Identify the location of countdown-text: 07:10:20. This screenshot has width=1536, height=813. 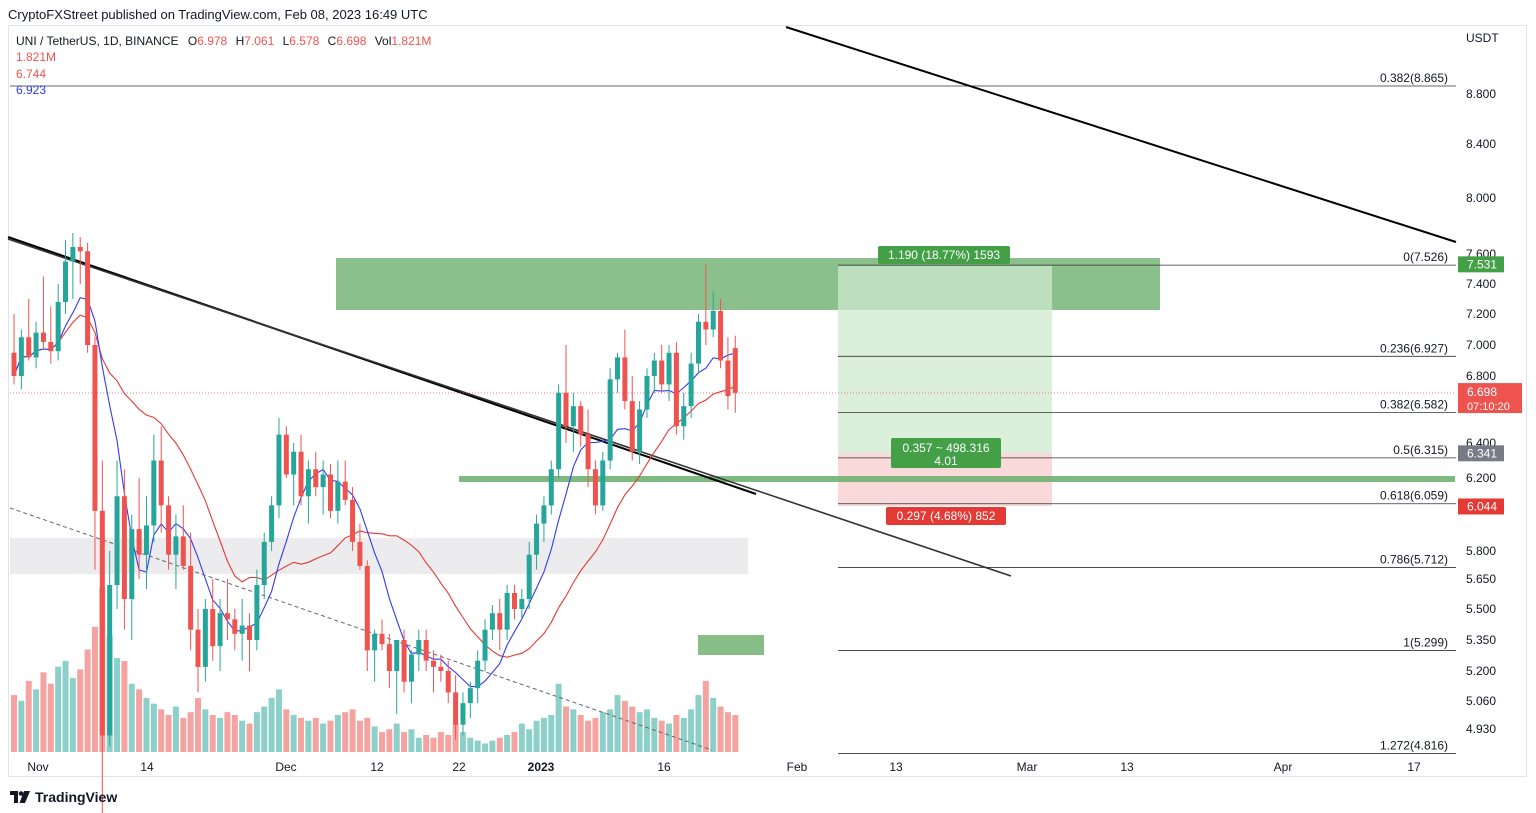
(1488, 407).